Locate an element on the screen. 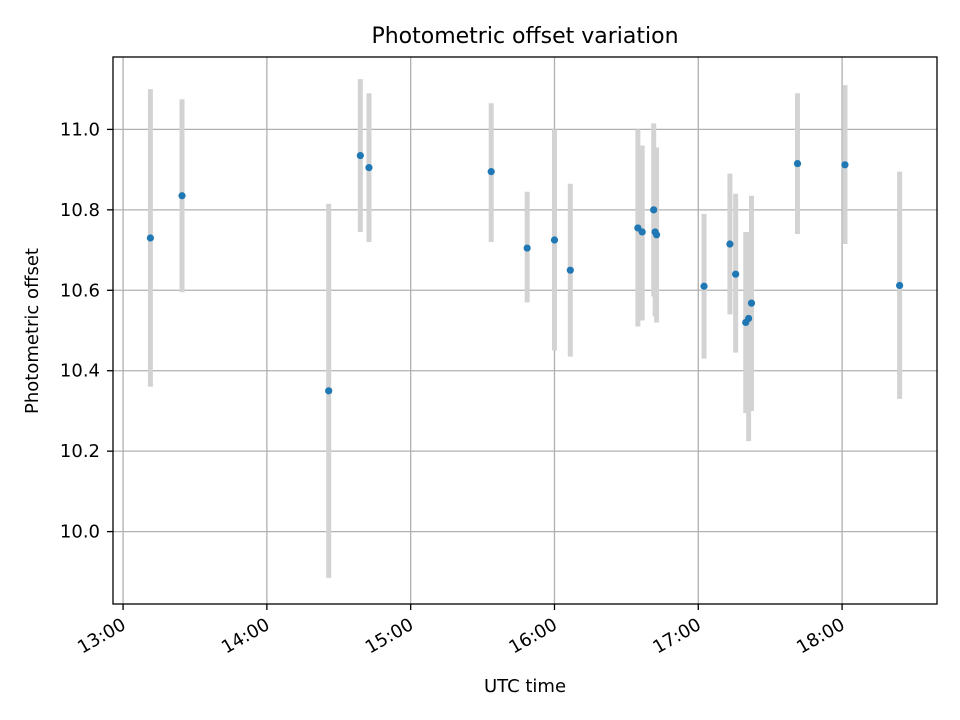  y-tick-label: 10.0 is located at coordinates (80, 532).